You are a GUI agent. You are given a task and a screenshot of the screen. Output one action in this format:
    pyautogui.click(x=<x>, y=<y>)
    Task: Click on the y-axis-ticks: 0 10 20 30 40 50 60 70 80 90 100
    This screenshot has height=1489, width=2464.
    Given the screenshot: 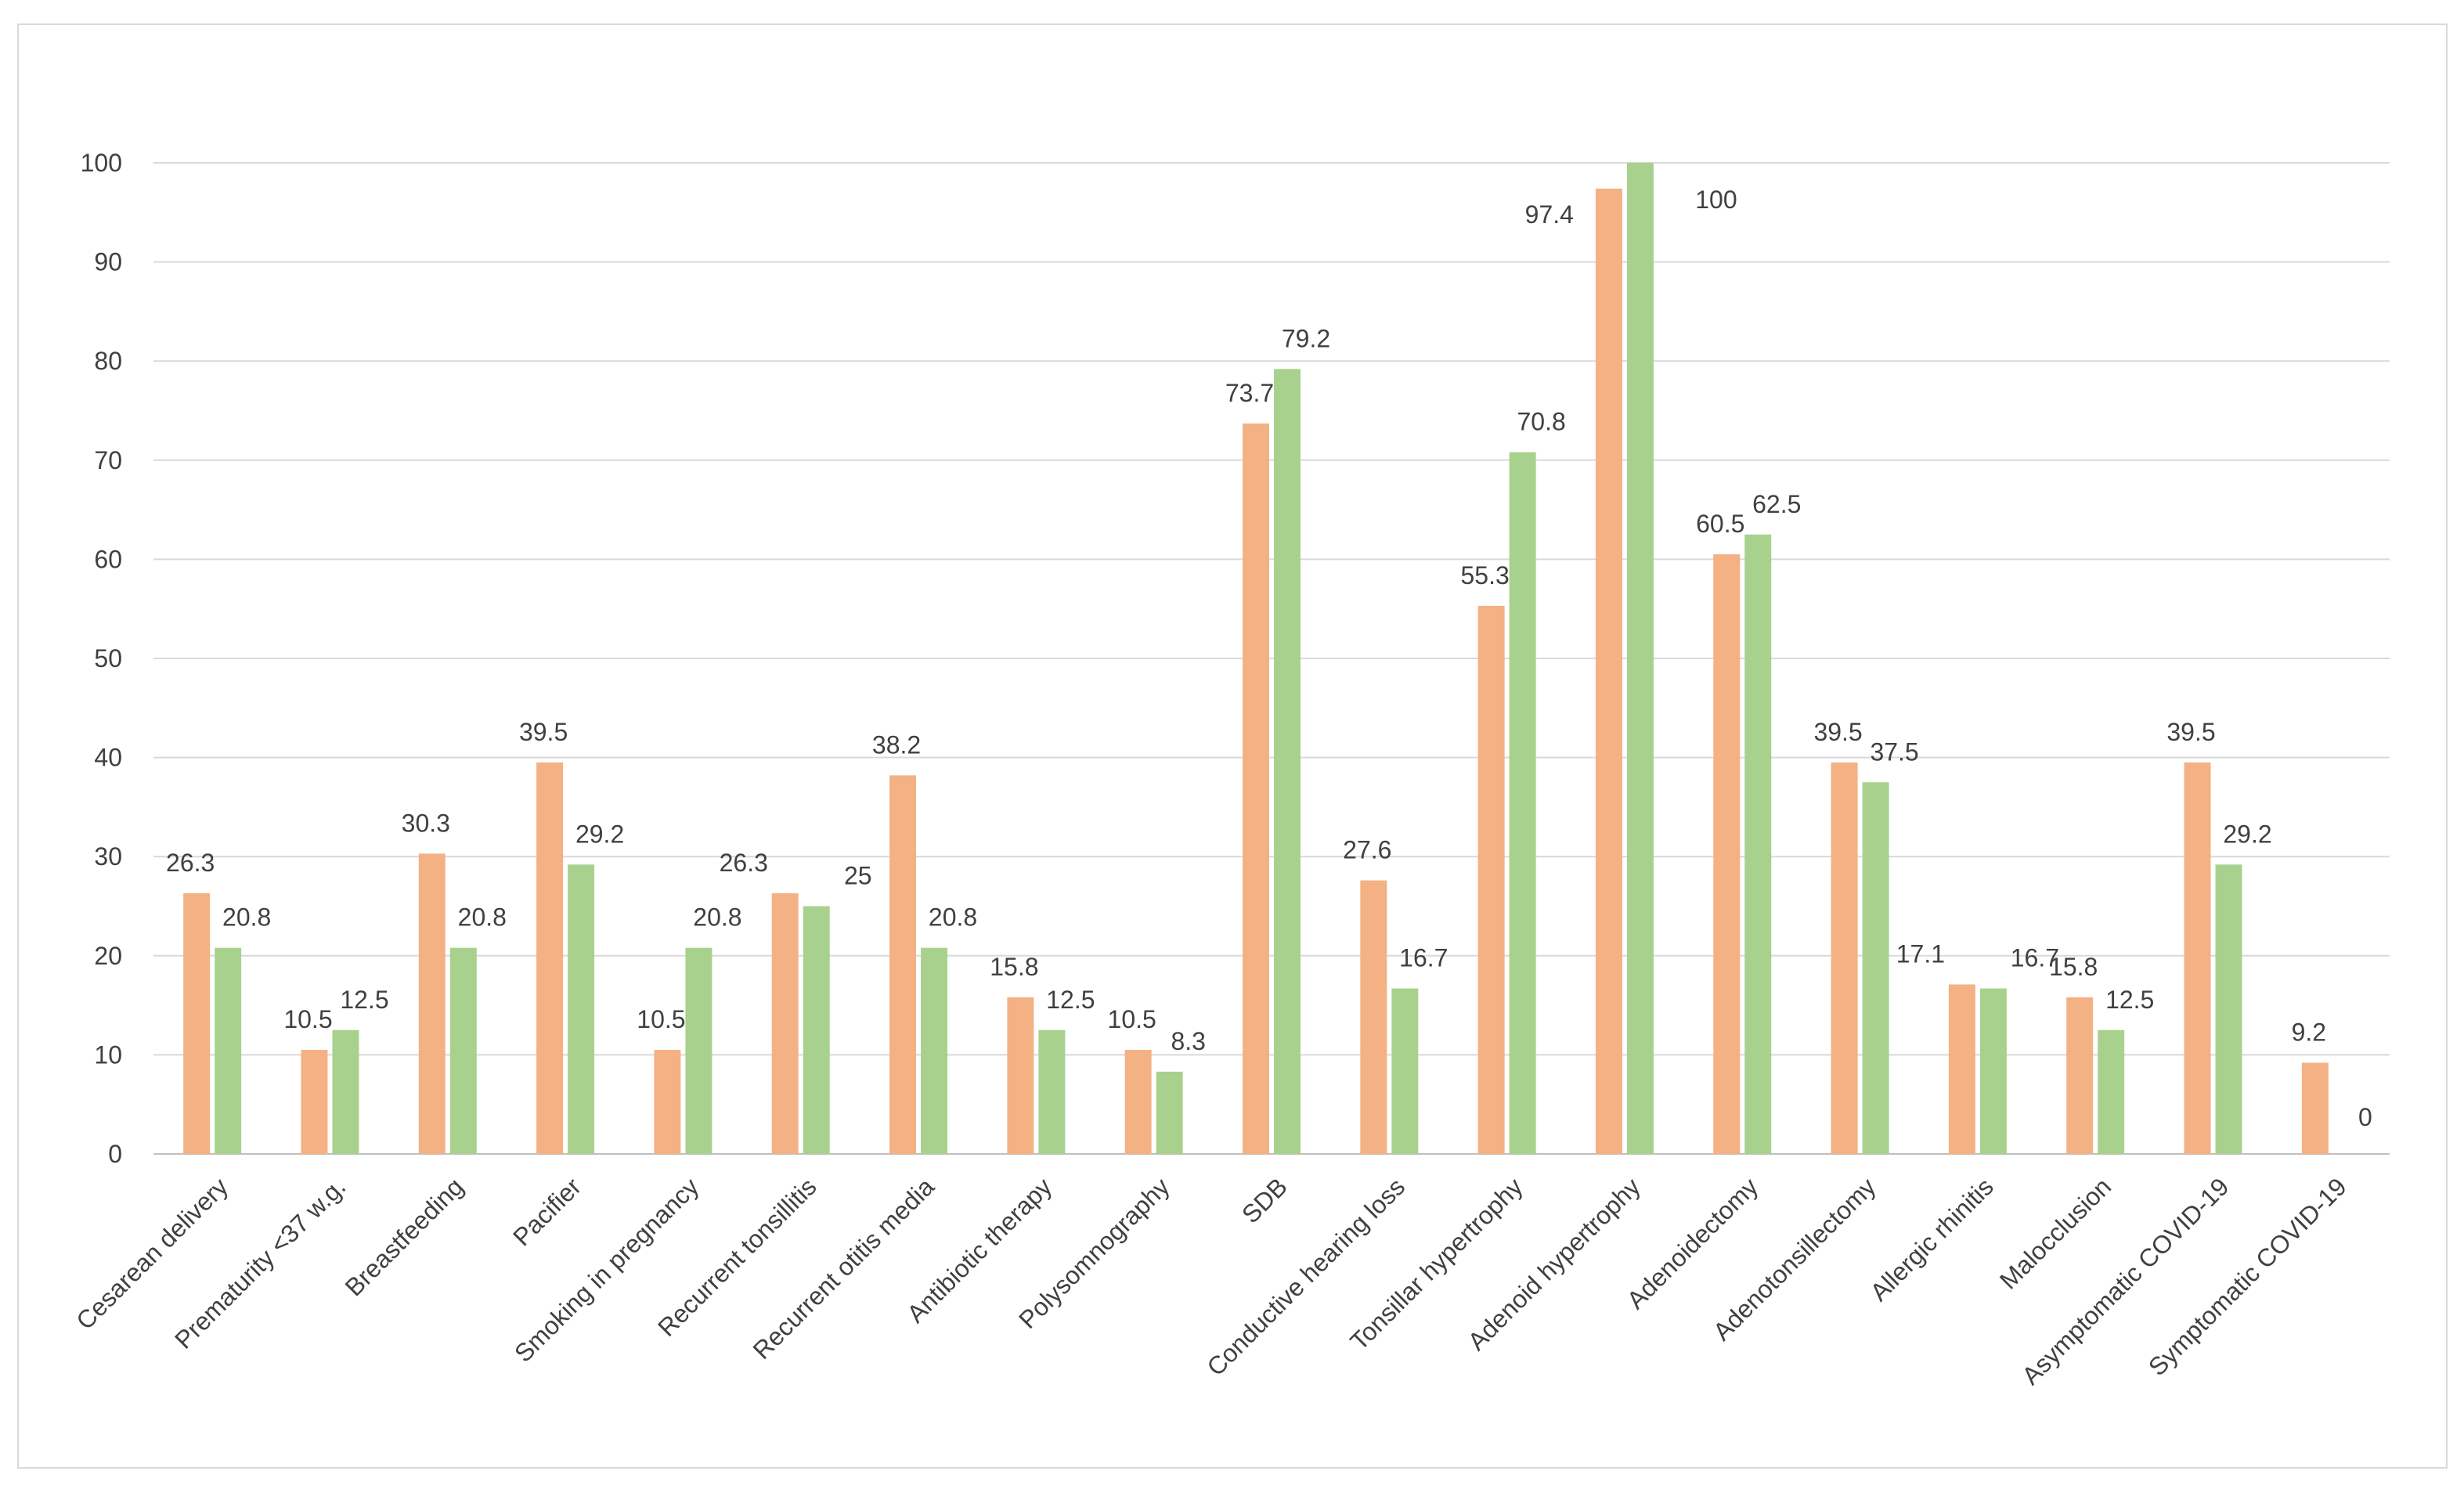 What is the action you would take?
    pyautogui.click(x=101, y=658)
    